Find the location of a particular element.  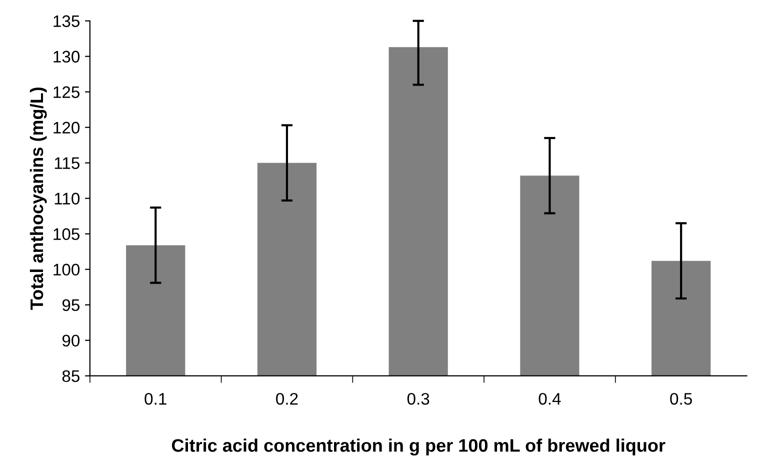

x-tick-label: 0.5 is located at coordinates (681, 398).